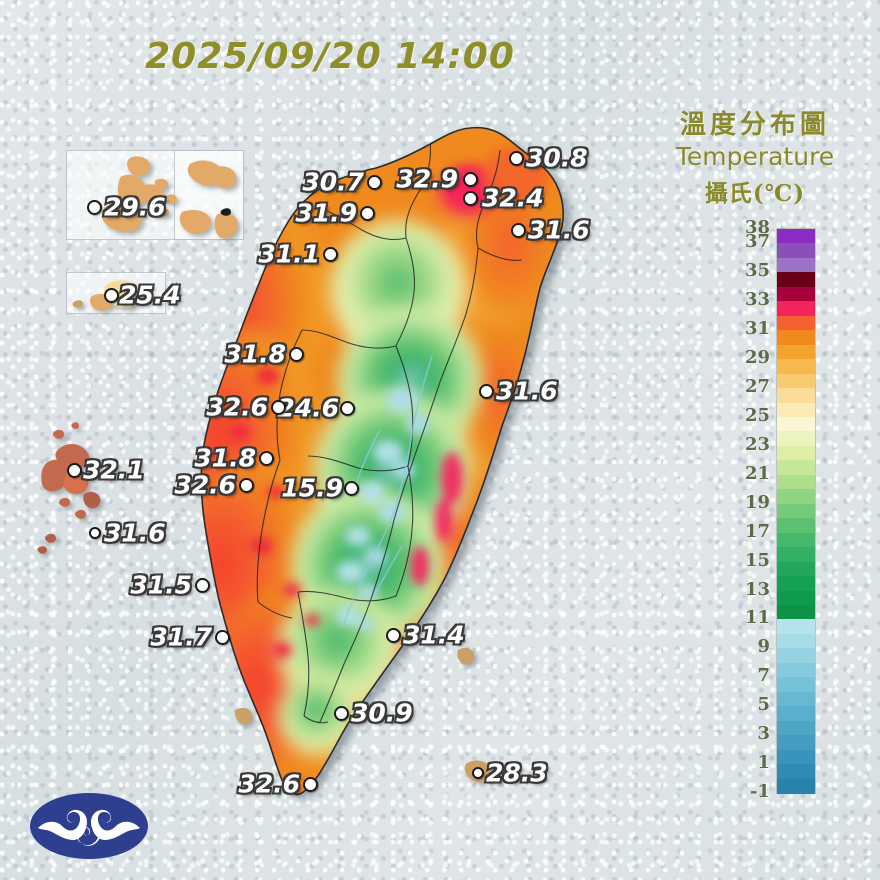 The height and width of the screenshot is (880, 880). Describe the element at coordinates (760, 791) in the screenshot. I see `color-scale-tick: -1` at that location.